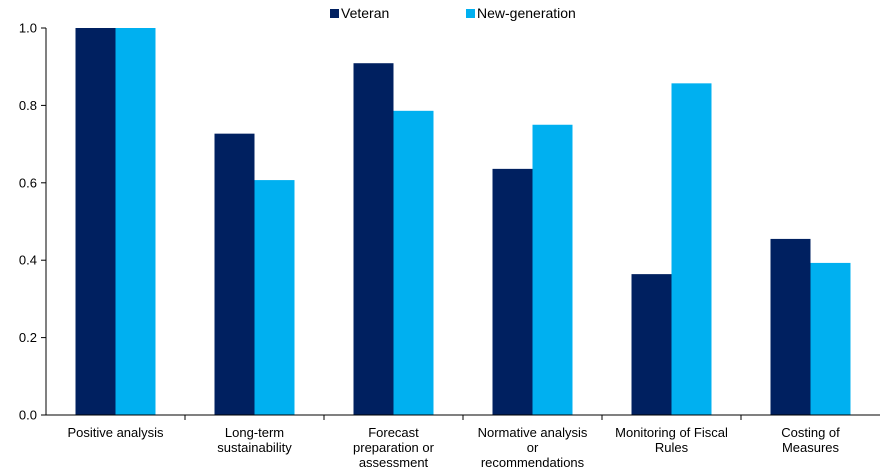  What do you see at coordinates (28, 415) in the screenshot?
I see `y-tick-label: 0.0` at bounding box center [28, 415].